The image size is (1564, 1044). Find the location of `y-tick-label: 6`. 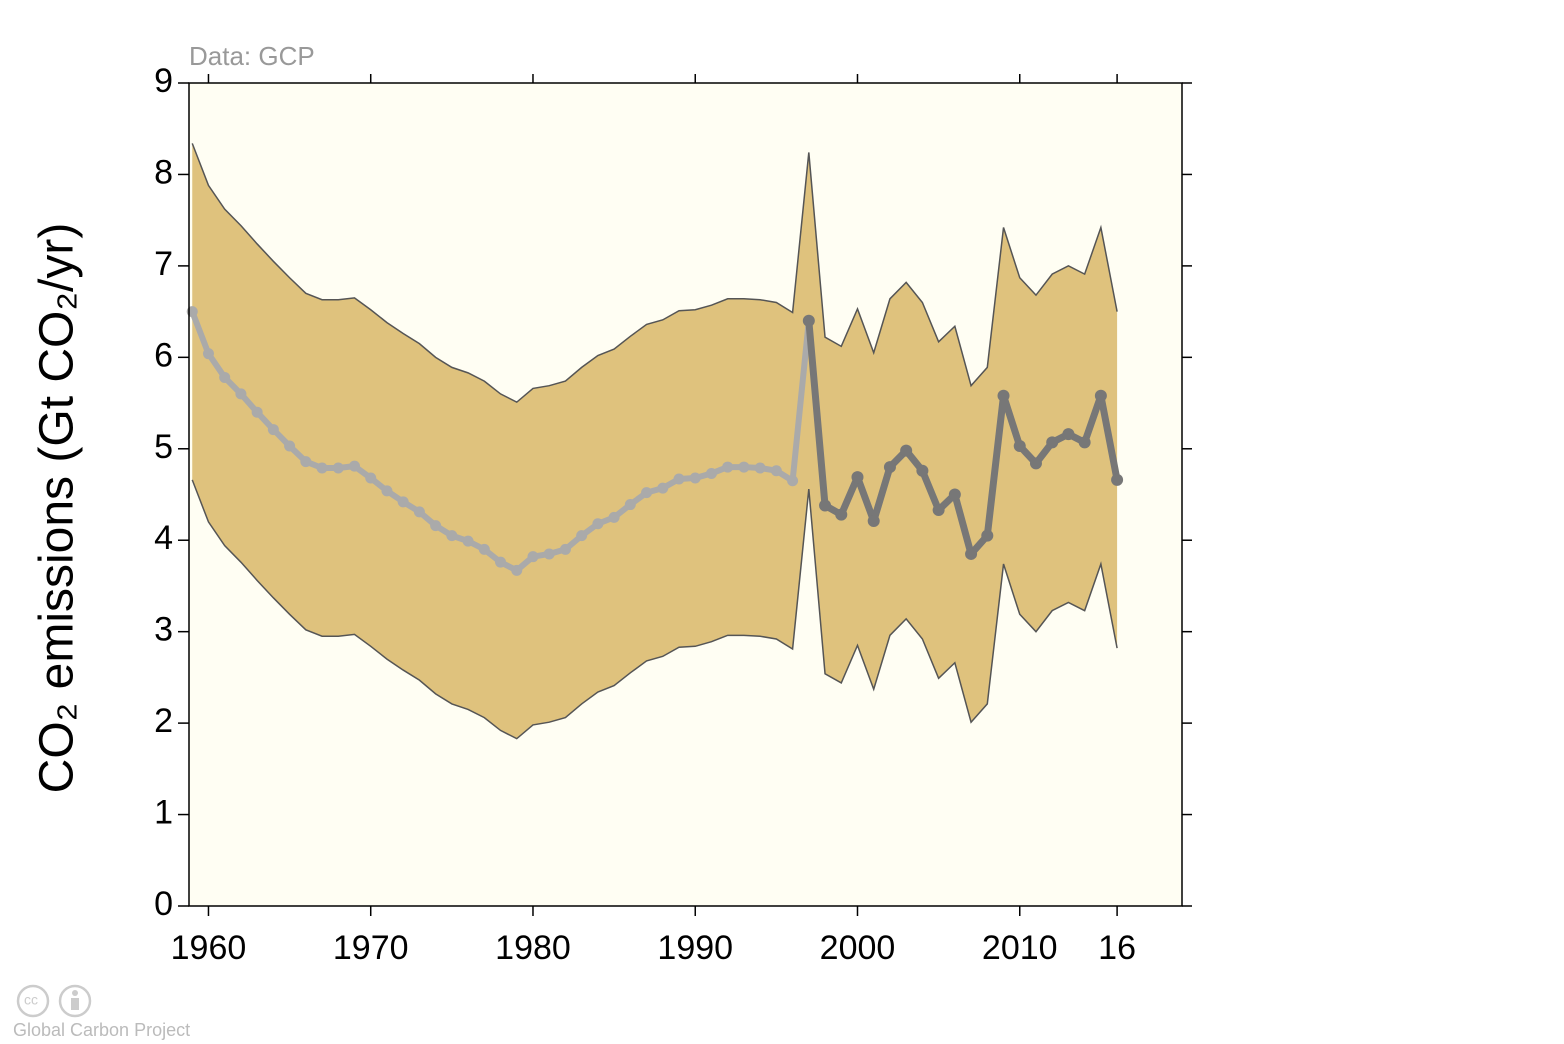

y-tick-label: 6 is located at coordinates (163, 355).